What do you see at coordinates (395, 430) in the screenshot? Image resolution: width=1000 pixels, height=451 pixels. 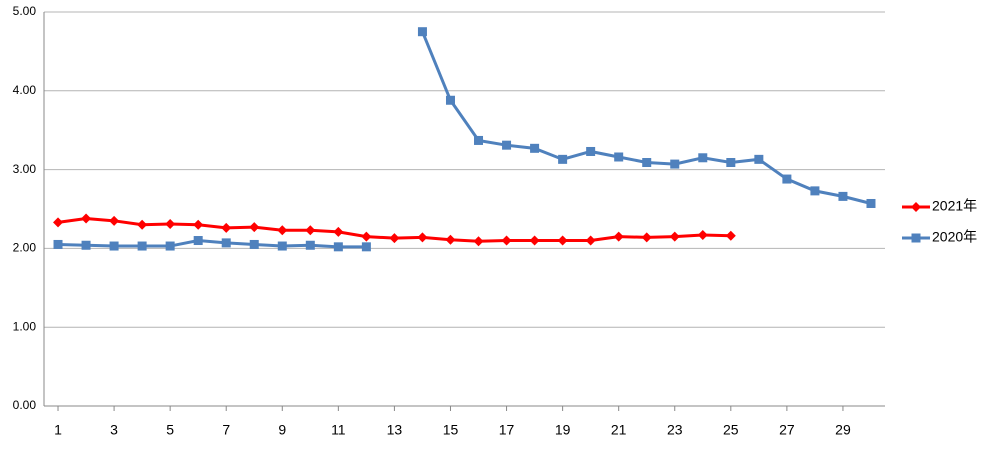 I see `x-tick-label: 13` at bounding box center [395, 430].